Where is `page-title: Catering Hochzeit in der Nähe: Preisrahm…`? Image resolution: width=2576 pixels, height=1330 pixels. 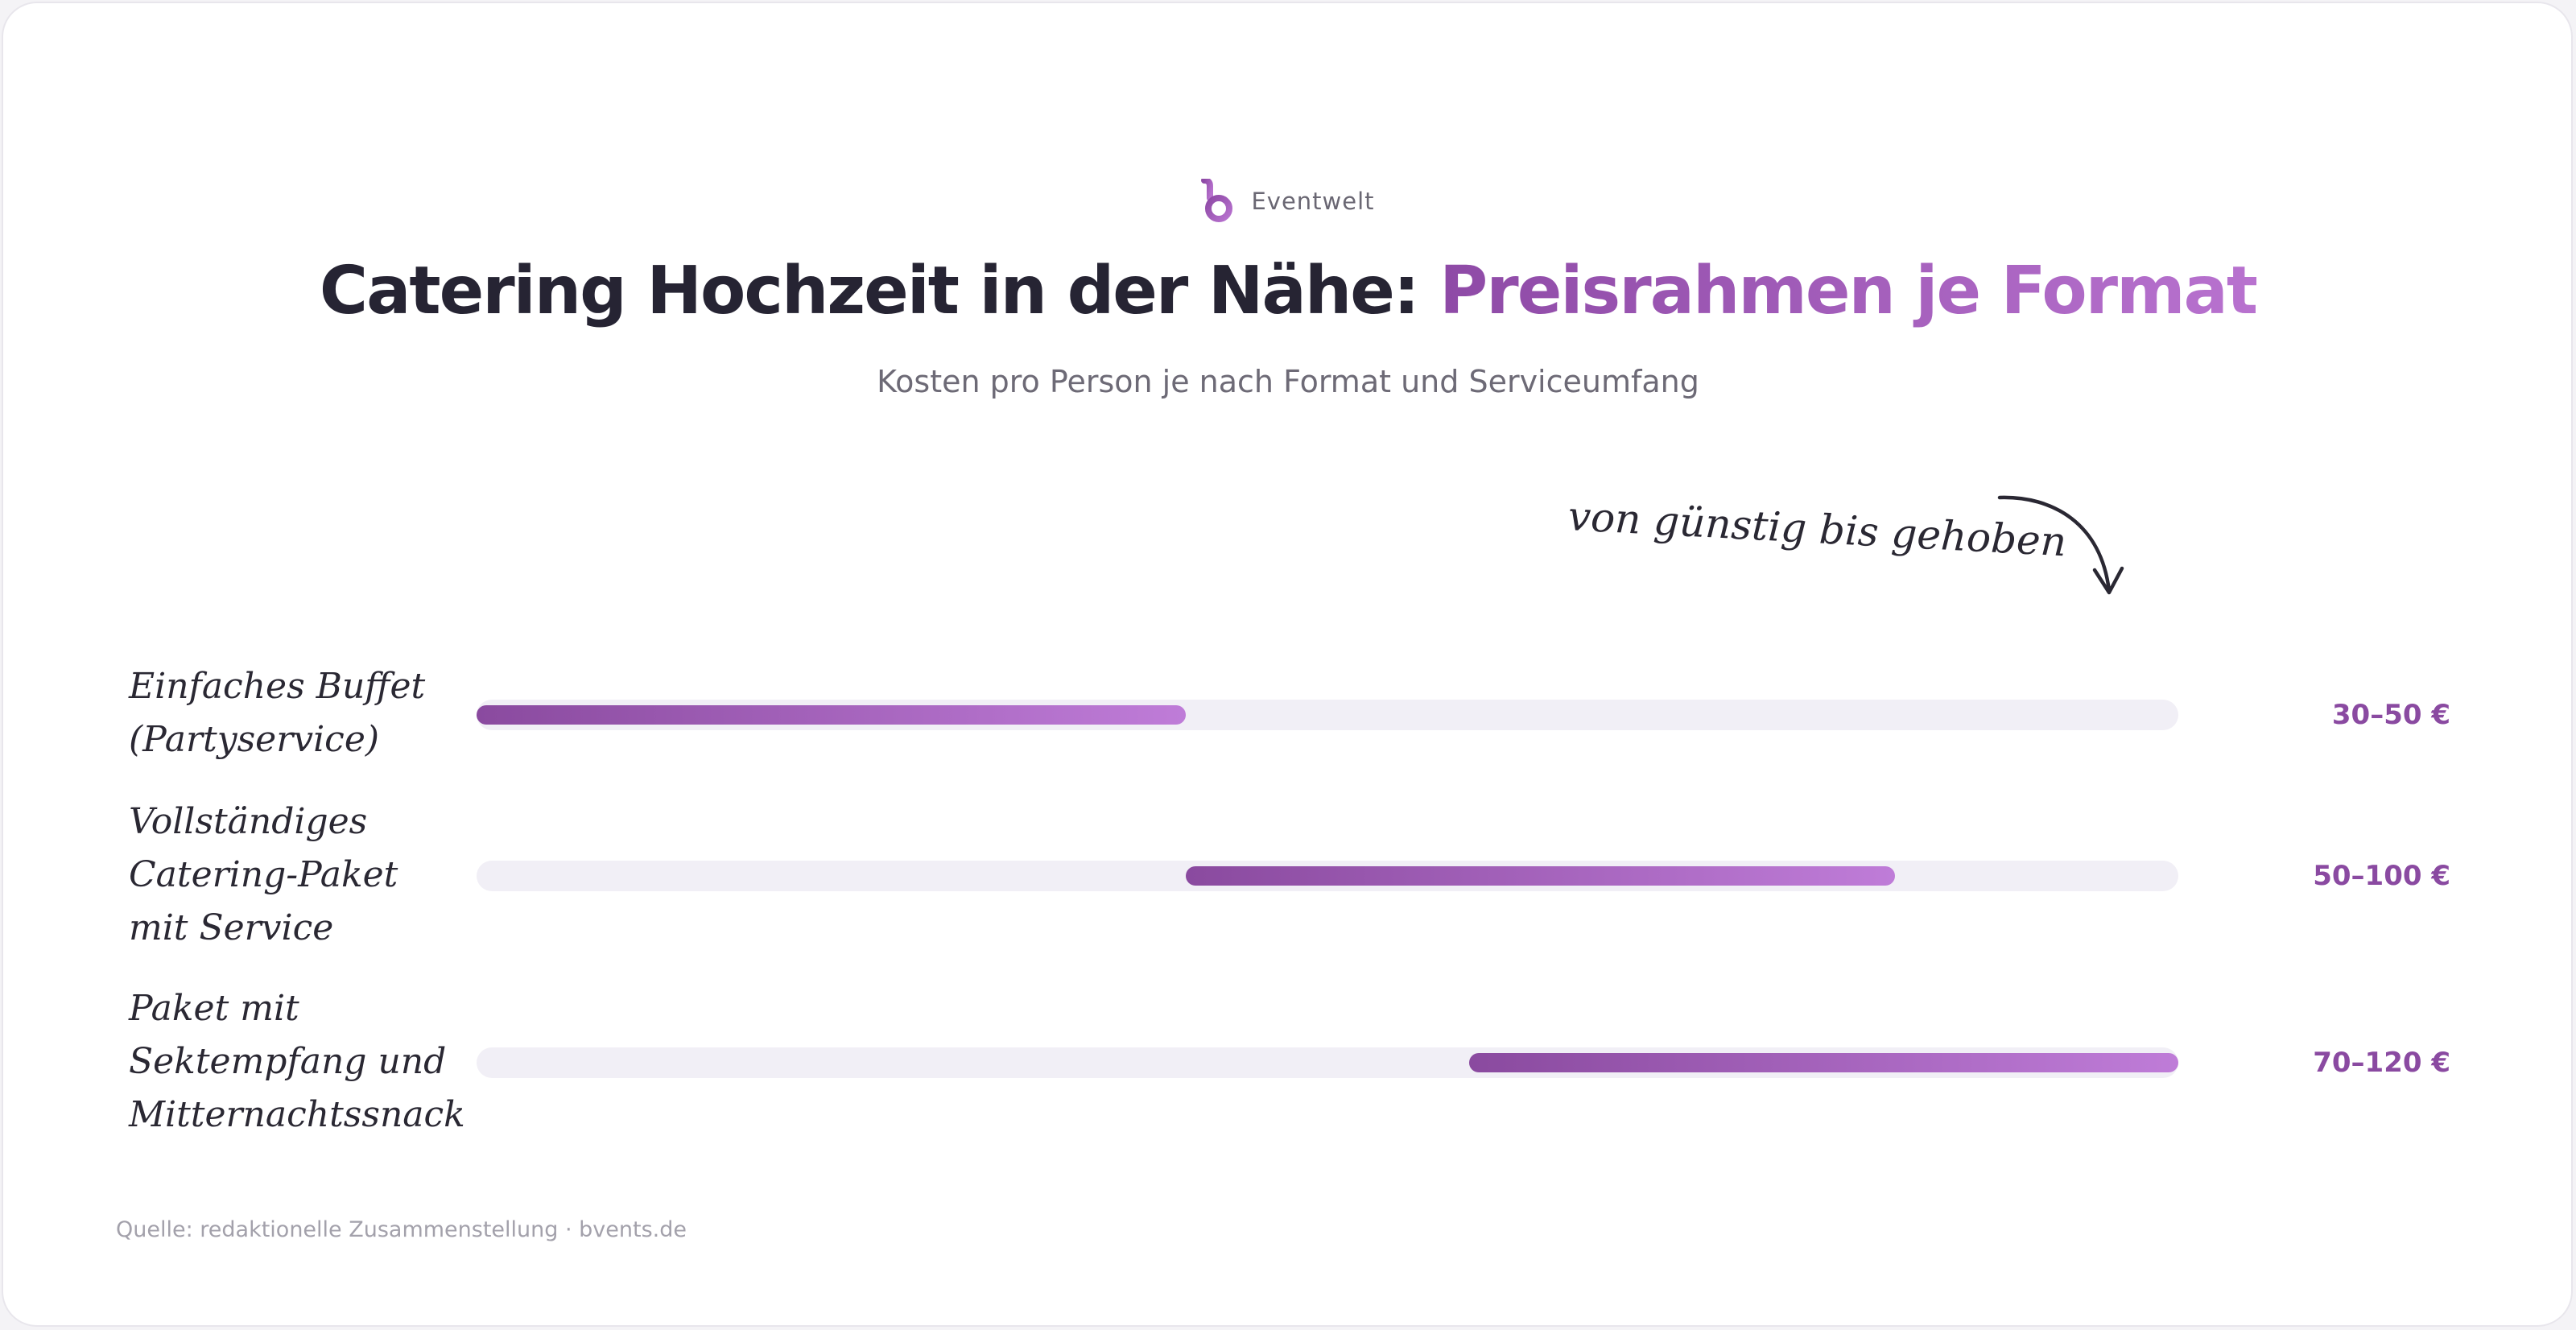
page-title: Catering Hochzeit in der Nähe: Preisrahm… is located at coordinates (1288, 291).